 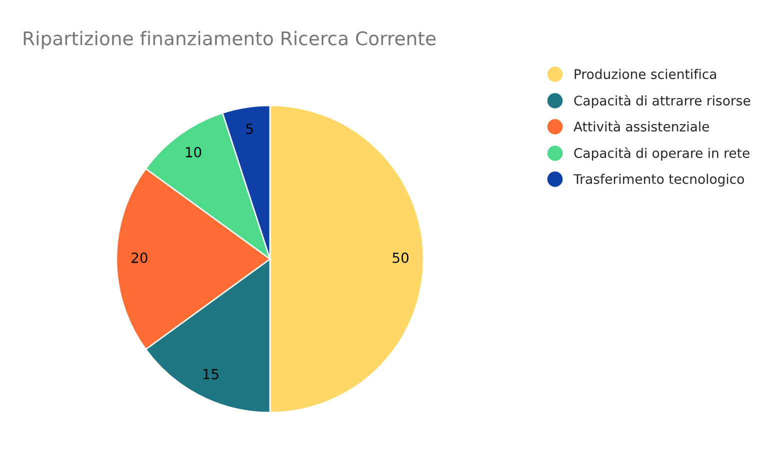 I want to click on data-label: 5, so click(x=249, y=129).